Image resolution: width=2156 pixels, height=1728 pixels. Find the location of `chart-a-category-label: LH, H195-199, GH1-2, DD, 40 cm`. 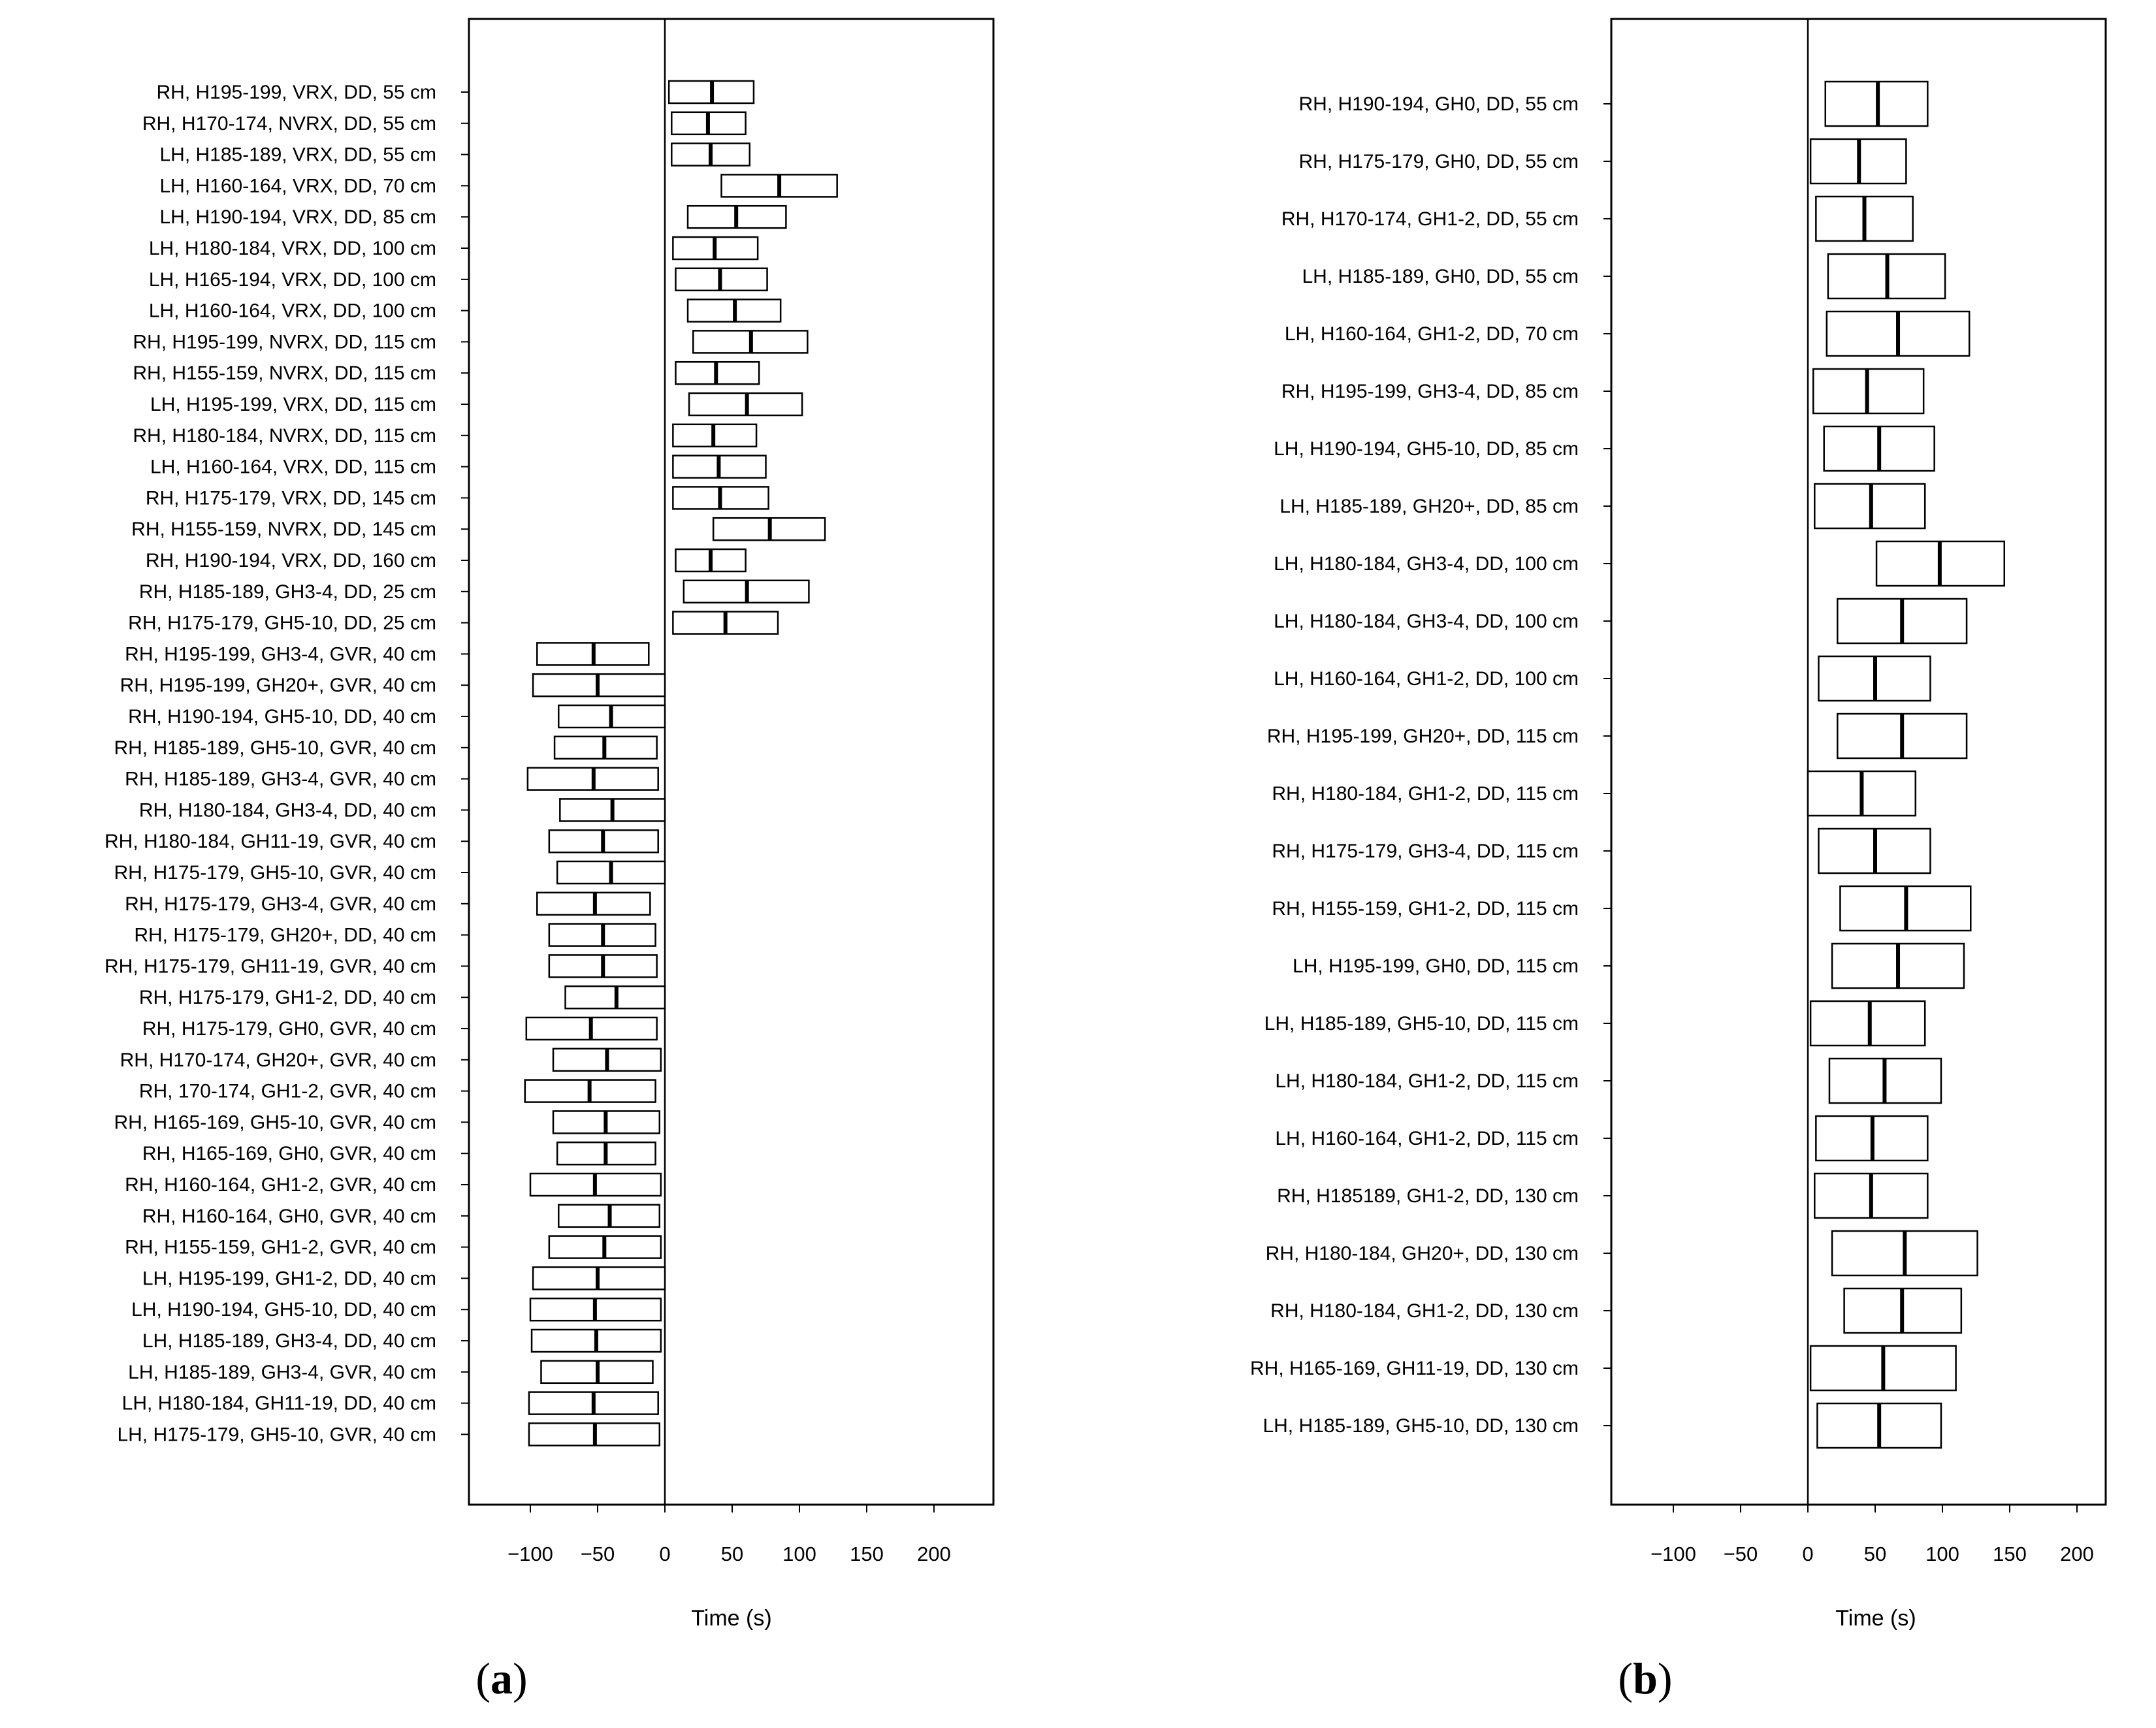

chart-a-category-label: LH, H195-199, GH1-2, DD, 40 cm is located at coordinates (289, 1278).